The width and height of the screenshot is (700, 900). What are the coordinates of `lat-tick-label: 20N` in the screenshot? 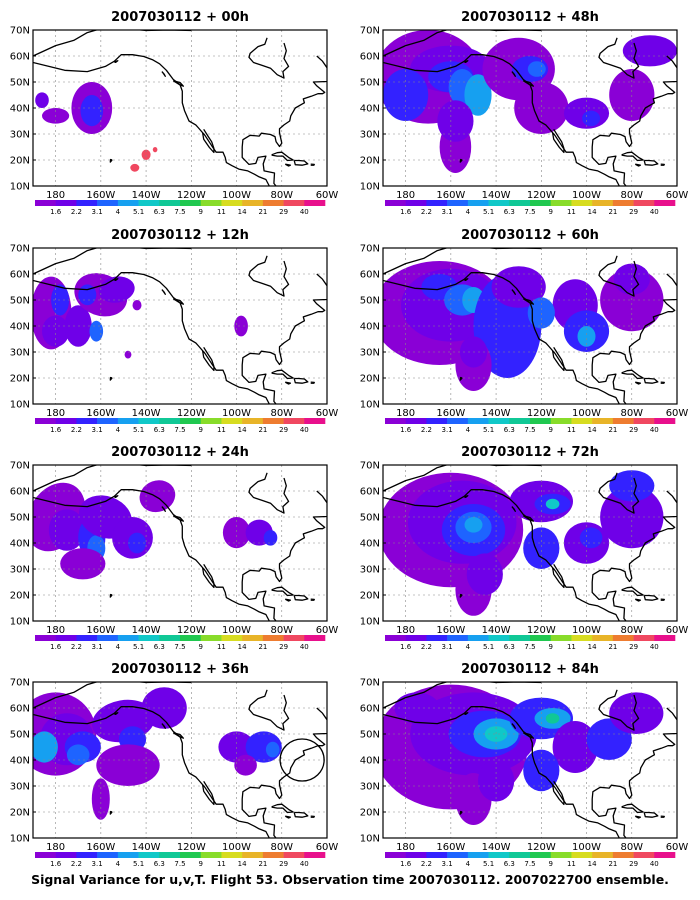 It's located at (370, 161).